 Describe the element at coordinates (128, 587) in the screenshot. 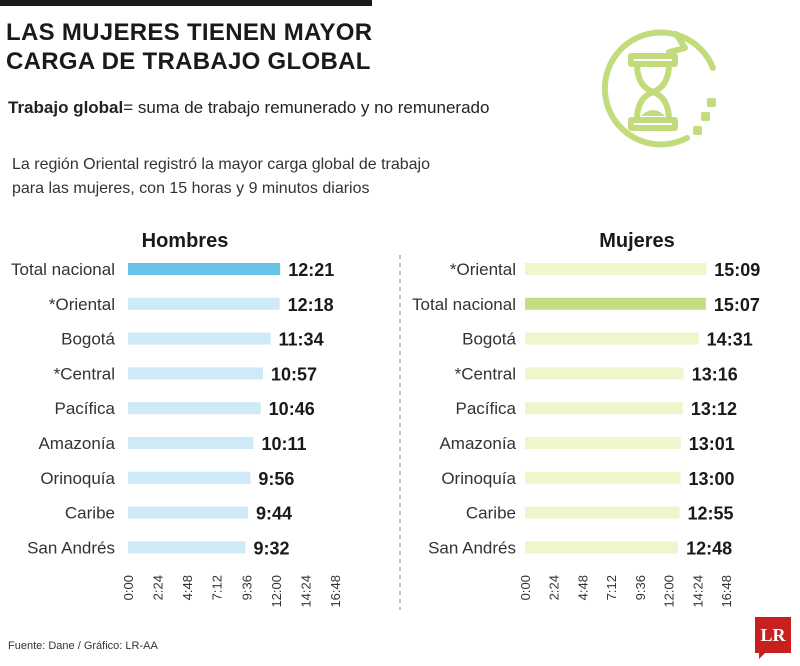

I see `hombres-tick-label: 0:00` at that location.